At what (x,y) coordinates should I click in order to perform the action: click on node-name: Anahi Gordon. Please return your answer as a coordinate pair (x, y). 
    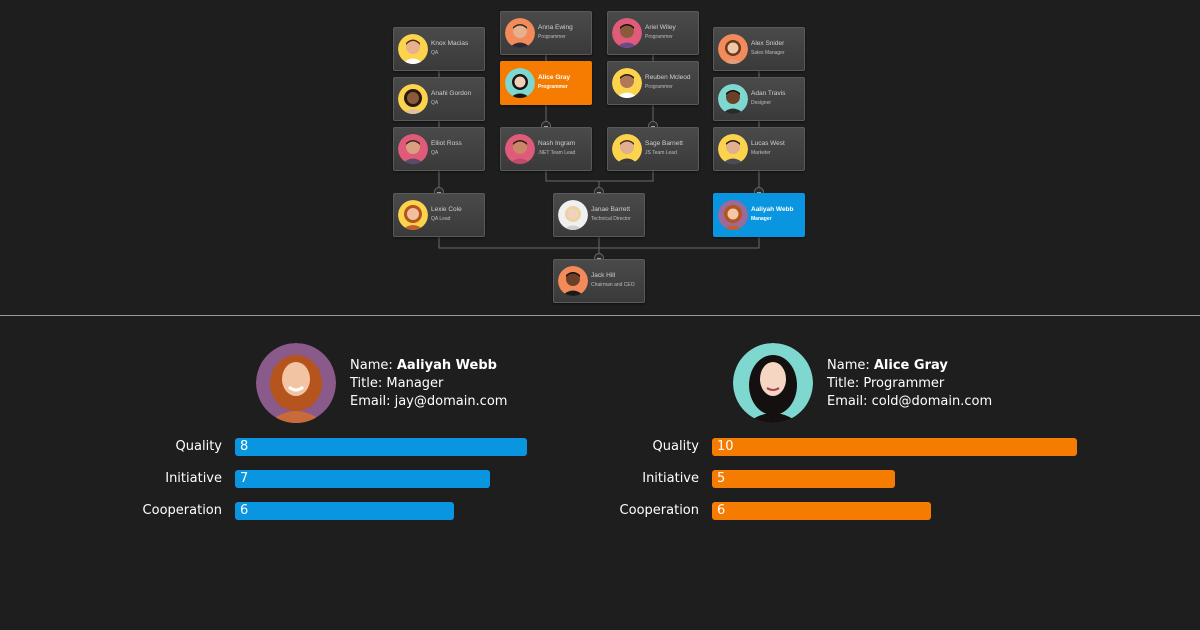
    Looking at the image, I should click on (451, 93).